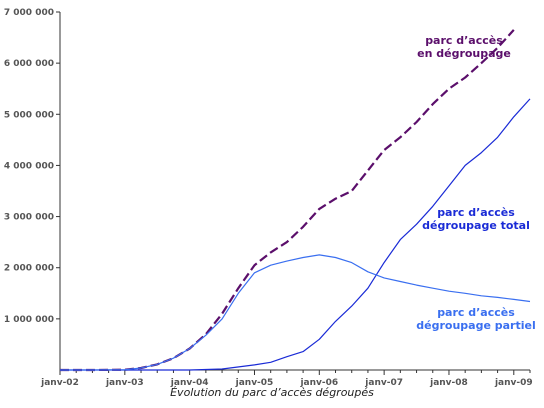 The height and width of the screenshot is (408, 544). What do you see at coordinates (29, 320) in the screenshot?
I see `y-tick-label: 1 000 000` at bounding box center [29, 320].